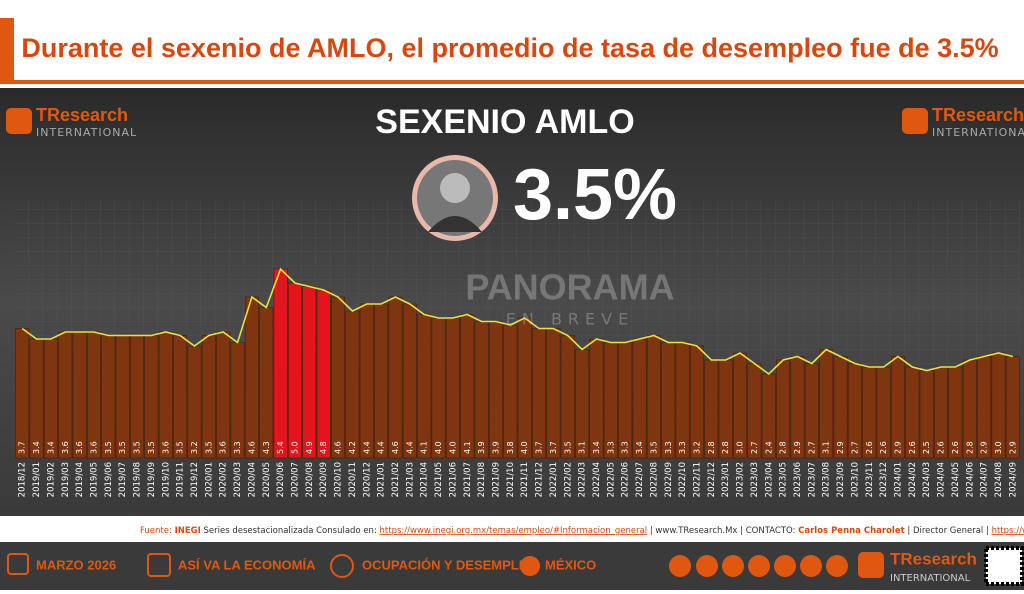 The image size is (1024, 594). What do you see at coordinates (798, 479) in the screenshot?
I see `x-tick-label: 2023/06` at bounding box center [798, 479].